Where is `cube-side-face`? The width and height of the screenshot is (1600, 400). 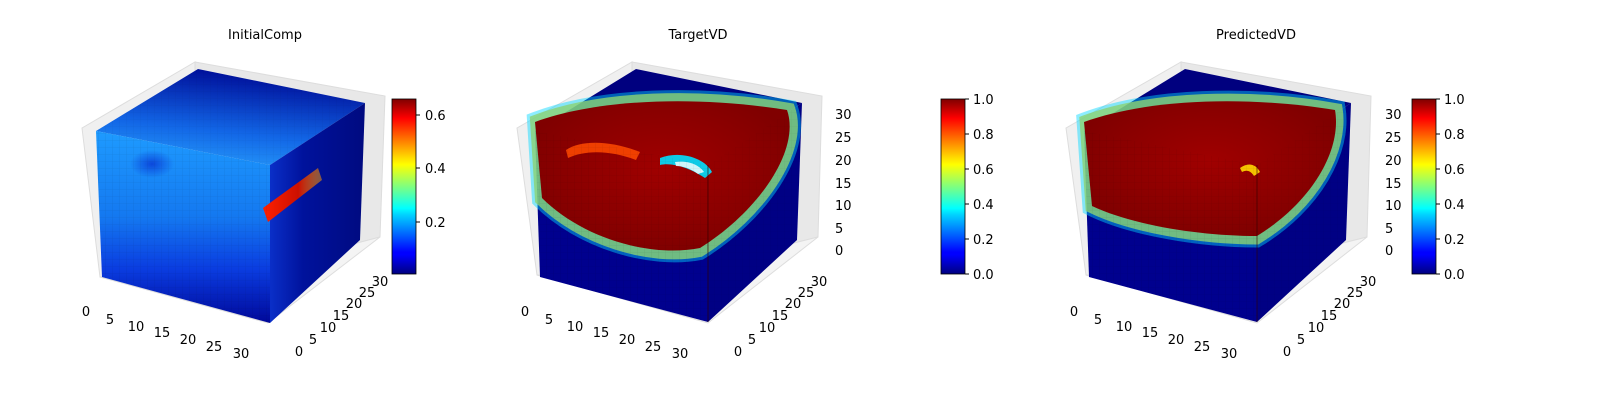 cube-side-face is located at coordinates (317, 213).